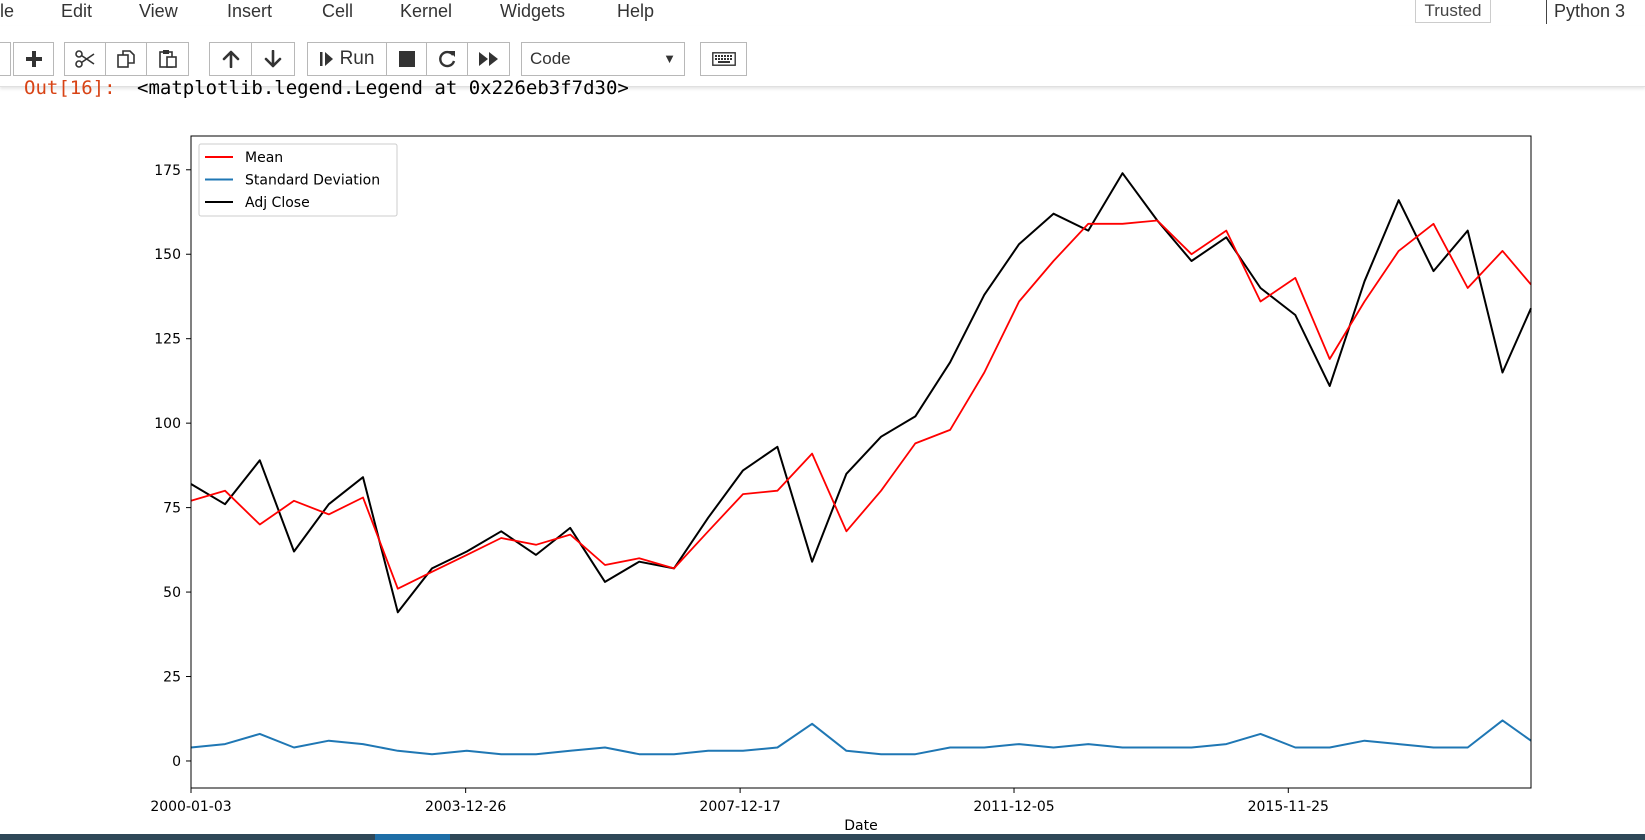 This screenshot has width=1645, height=840. I want to click on chevron-down-icon: ▼, so click(669, 58).